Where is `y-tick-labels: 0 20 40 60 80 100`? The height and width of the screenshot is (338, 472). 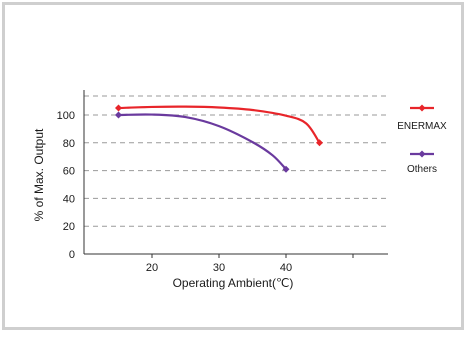 y-tick-labels: 0 20 40 60 80 100 is located at coordinates (66, 185).